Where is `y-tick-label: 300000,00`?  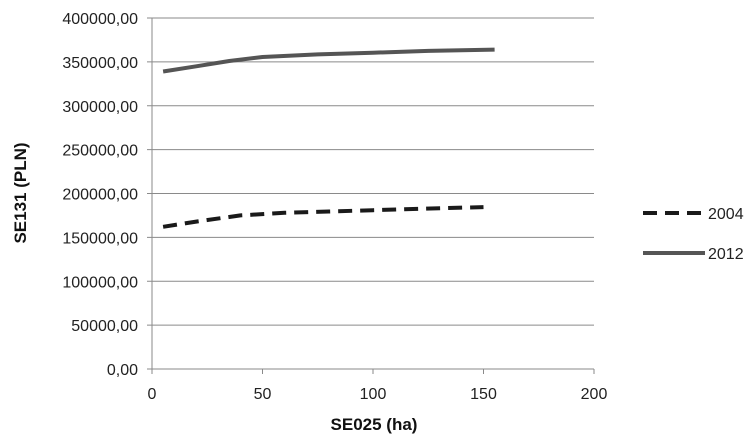 y-tick-label: 300000,00 is located at coordinates (100, 107).